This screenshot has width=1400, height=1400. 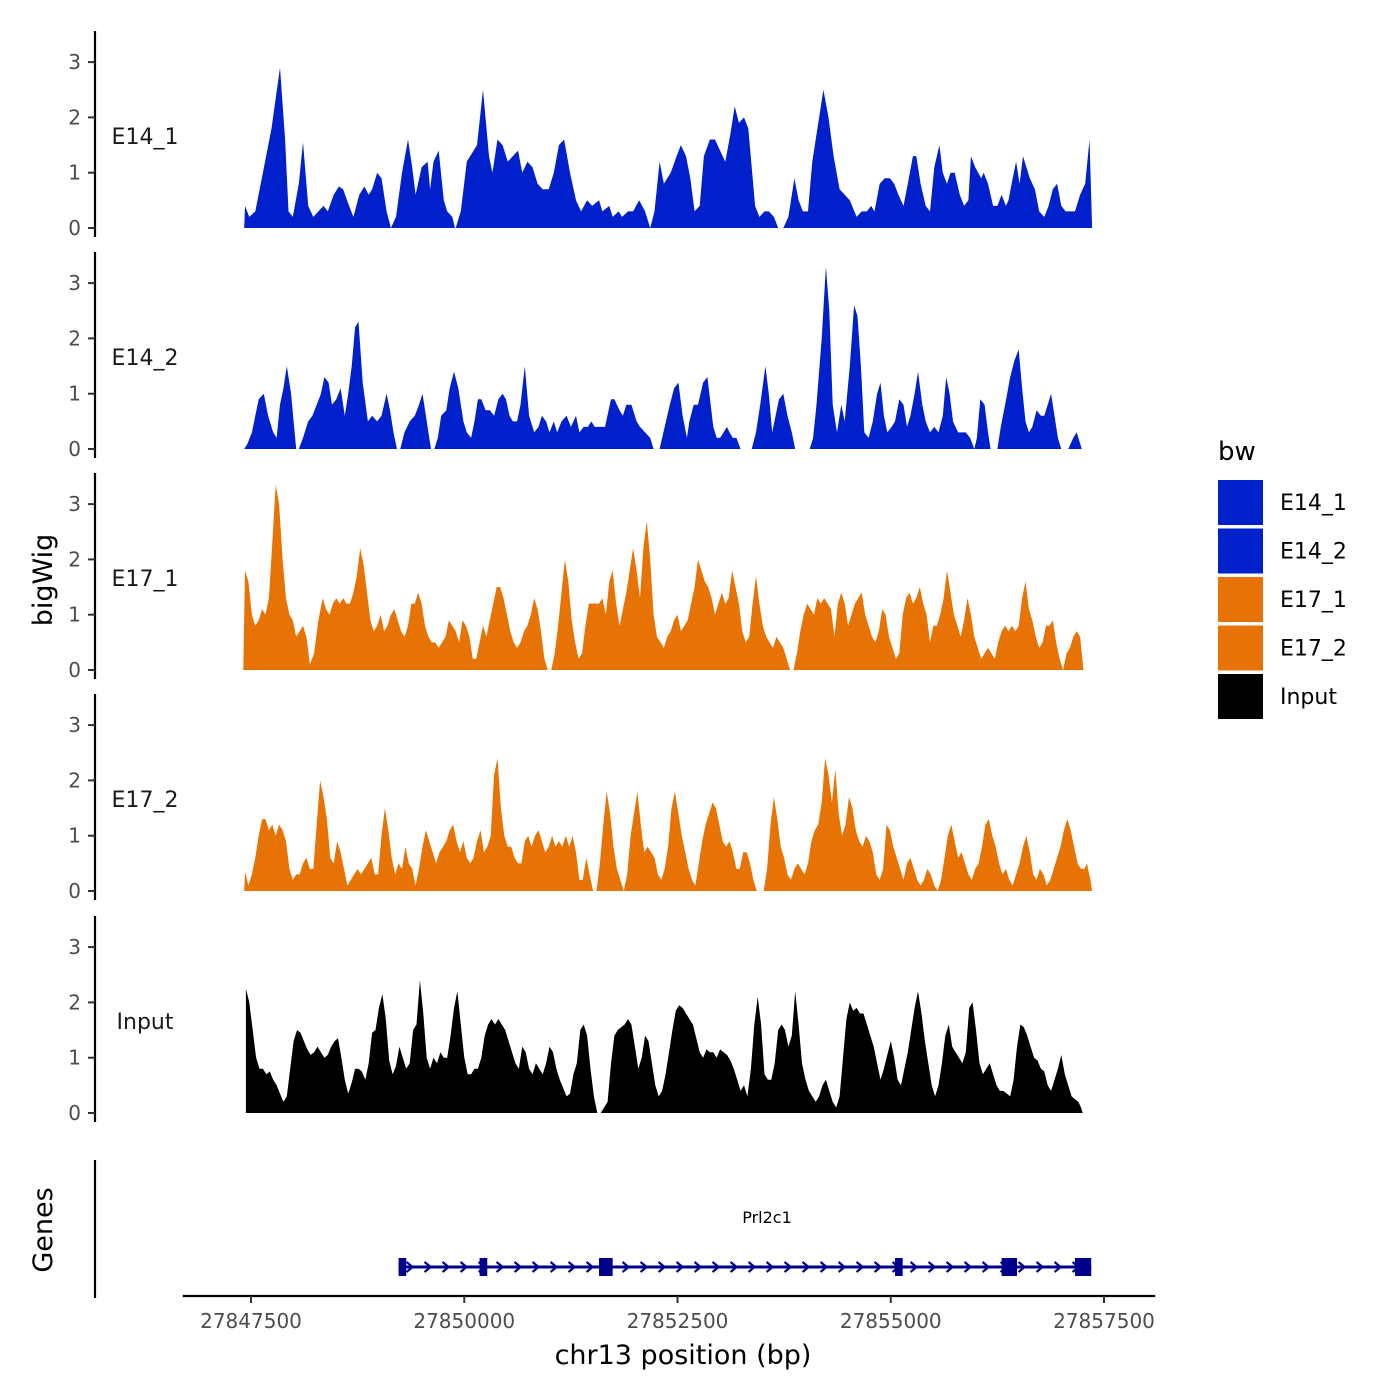 I want to click on x-tick-label: 27847500, so click(x=251, y=1321).